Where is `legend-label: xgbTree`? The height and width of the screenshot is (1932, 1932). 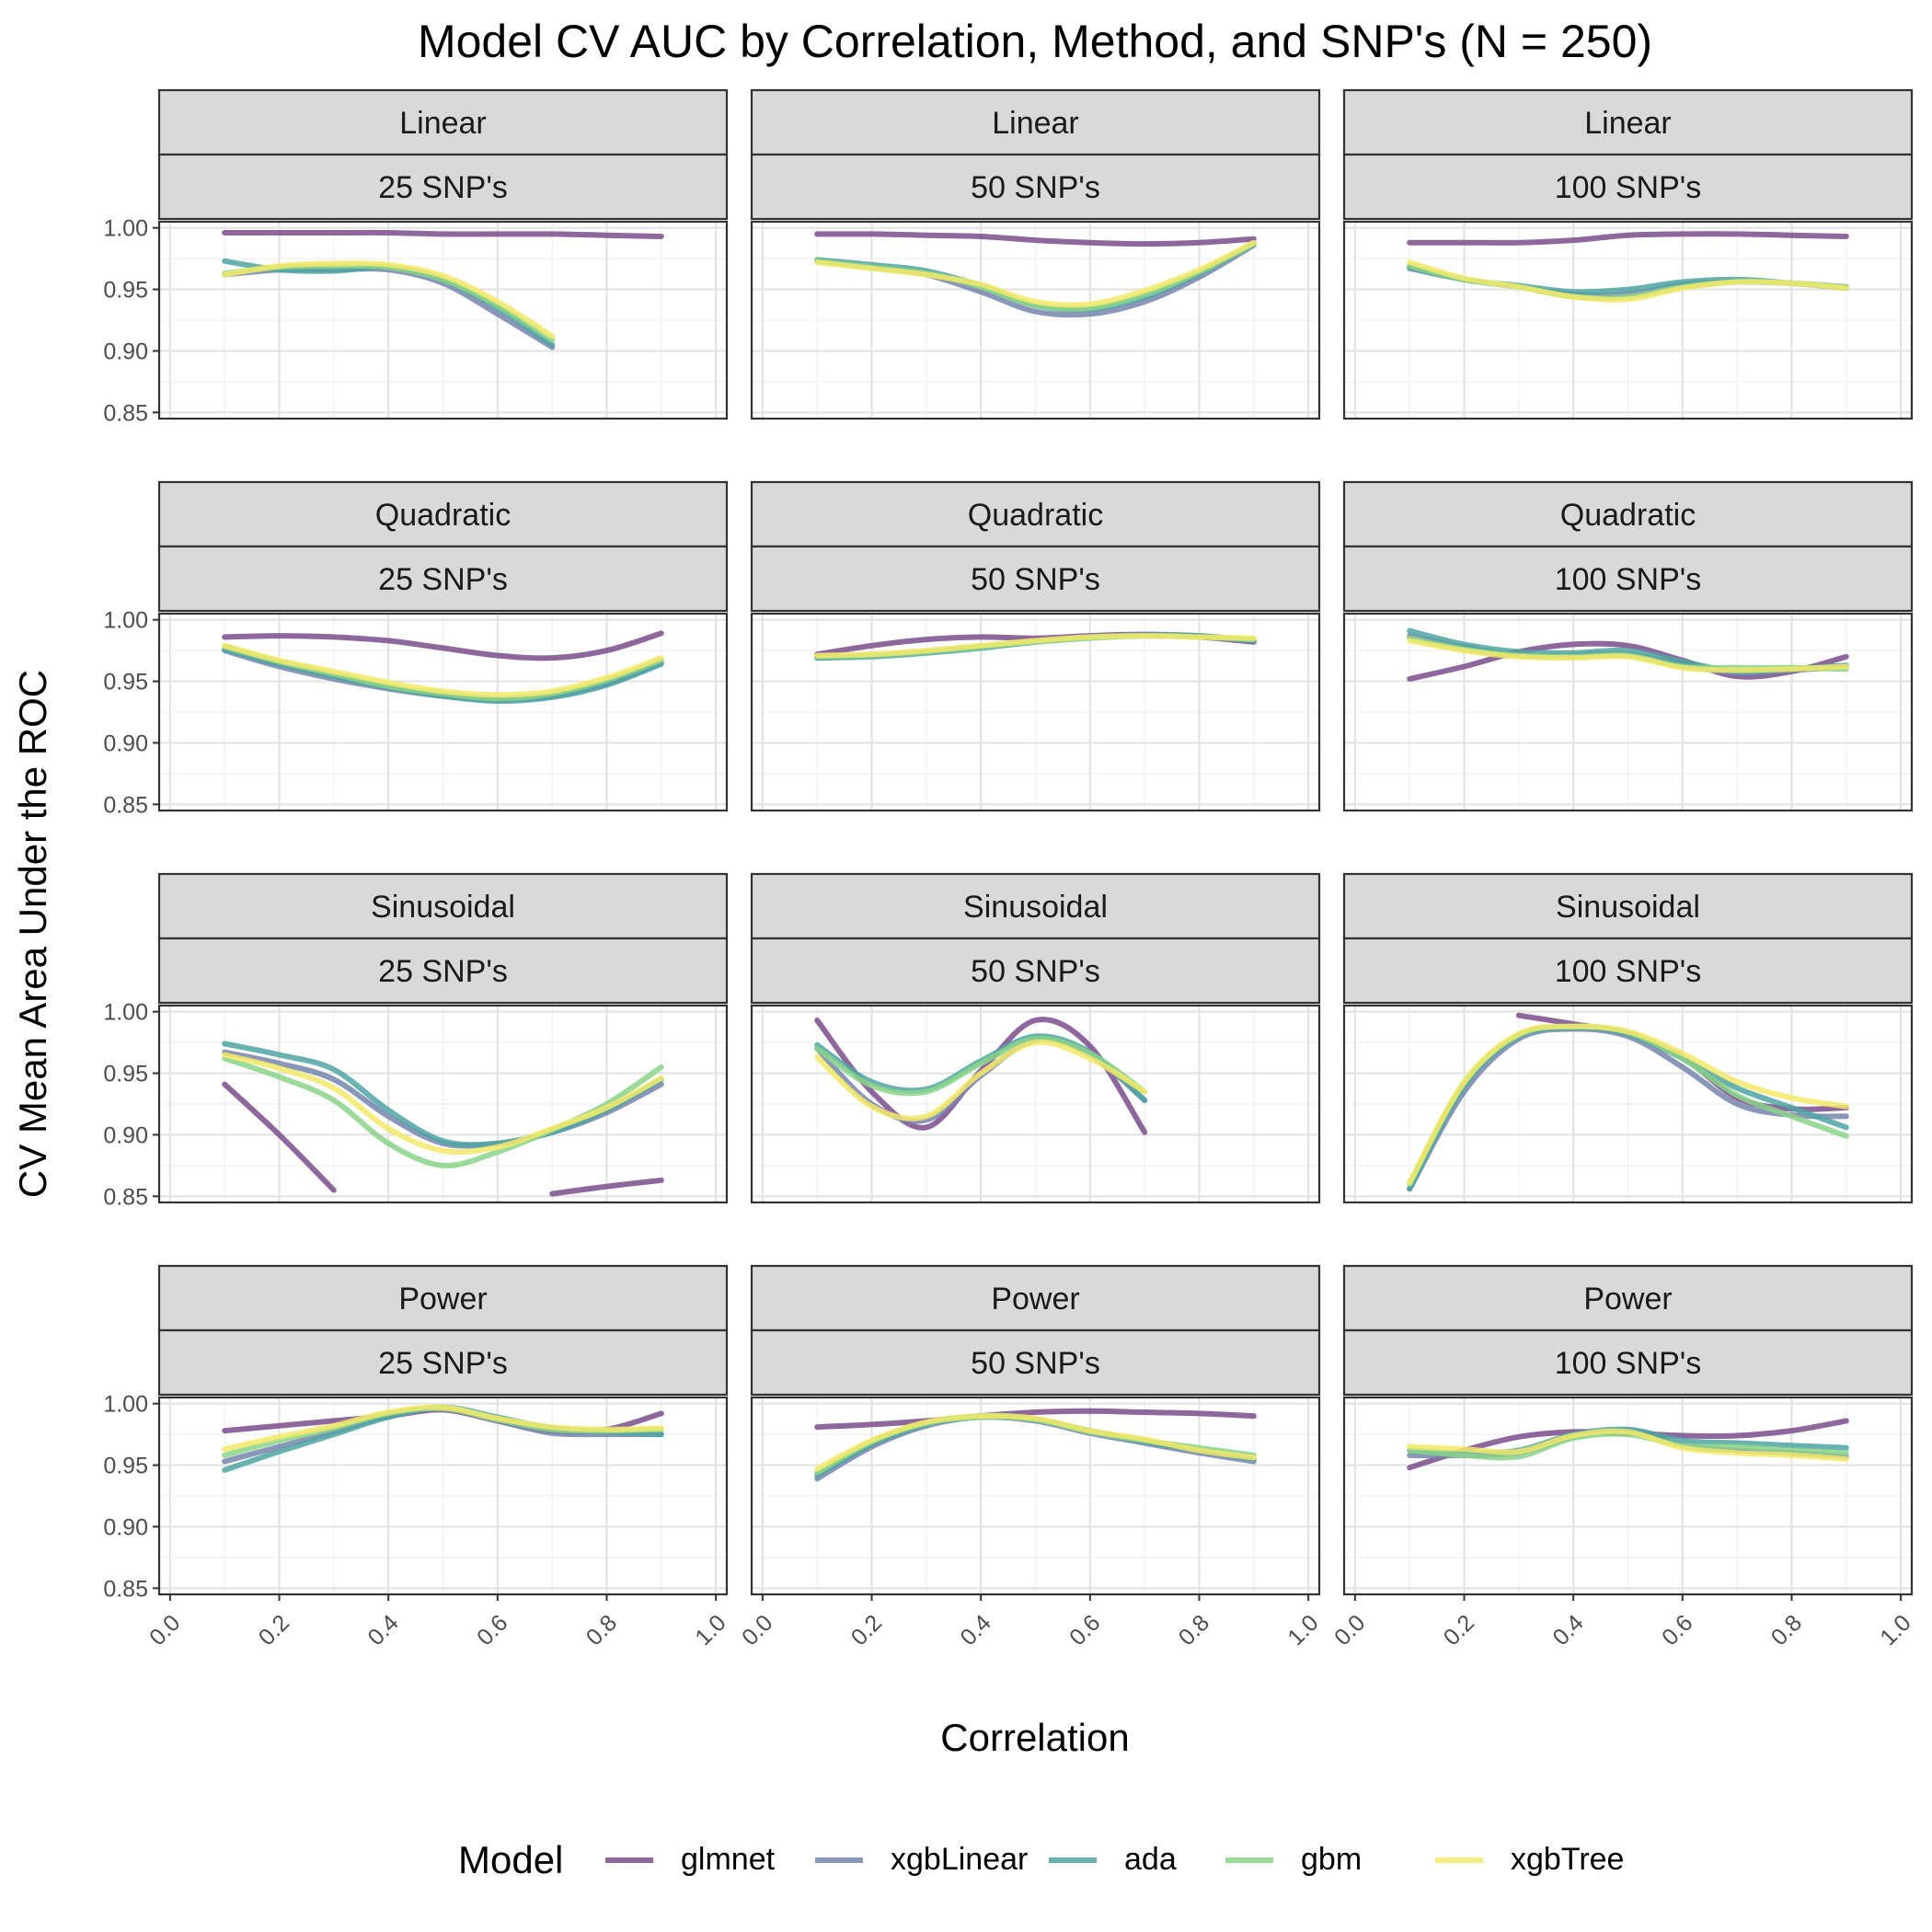 legend-label: xgbTree is located at coordinates (1567, 1859).